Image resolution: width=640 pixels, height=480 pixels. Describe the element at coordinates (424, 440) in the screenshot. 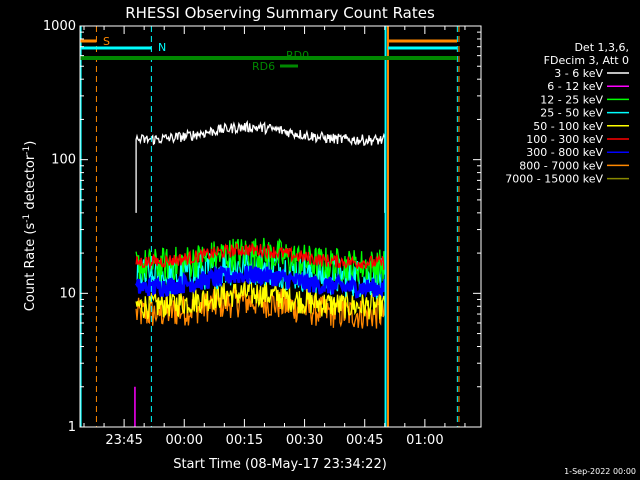

I see `x-tick-label: 01:00` at that location.